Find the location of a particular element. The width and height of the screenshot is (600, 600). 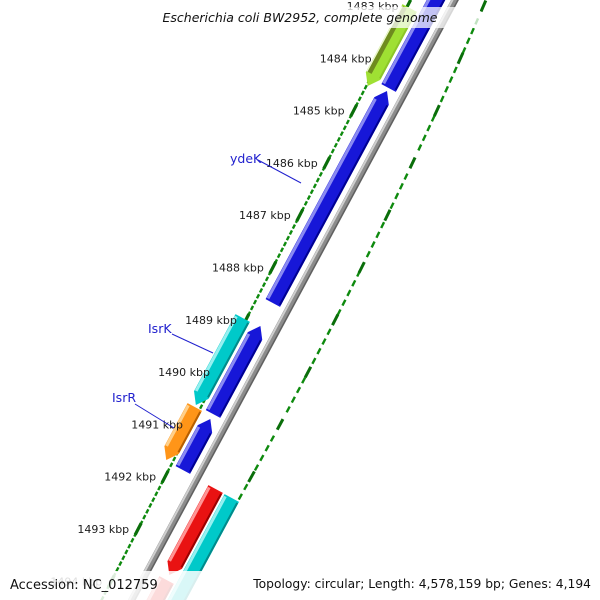

callout-line-IsrR is located at coordinates (154, 416).